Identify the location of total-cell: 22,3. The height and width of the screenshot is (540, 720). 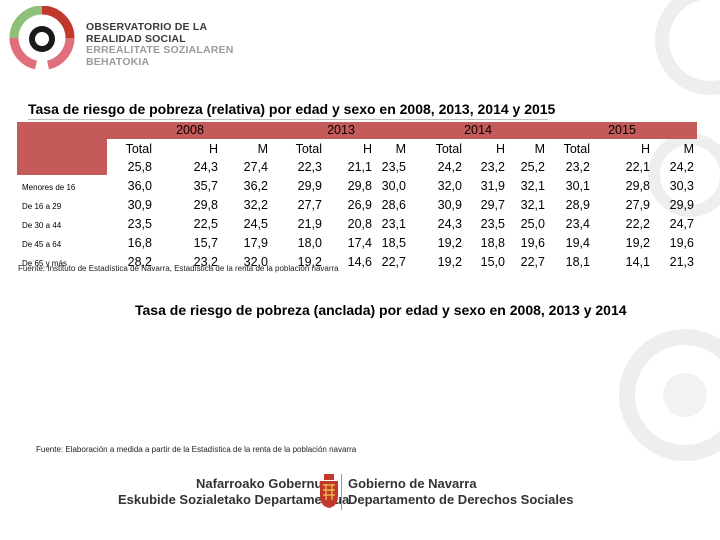
(309, 167).